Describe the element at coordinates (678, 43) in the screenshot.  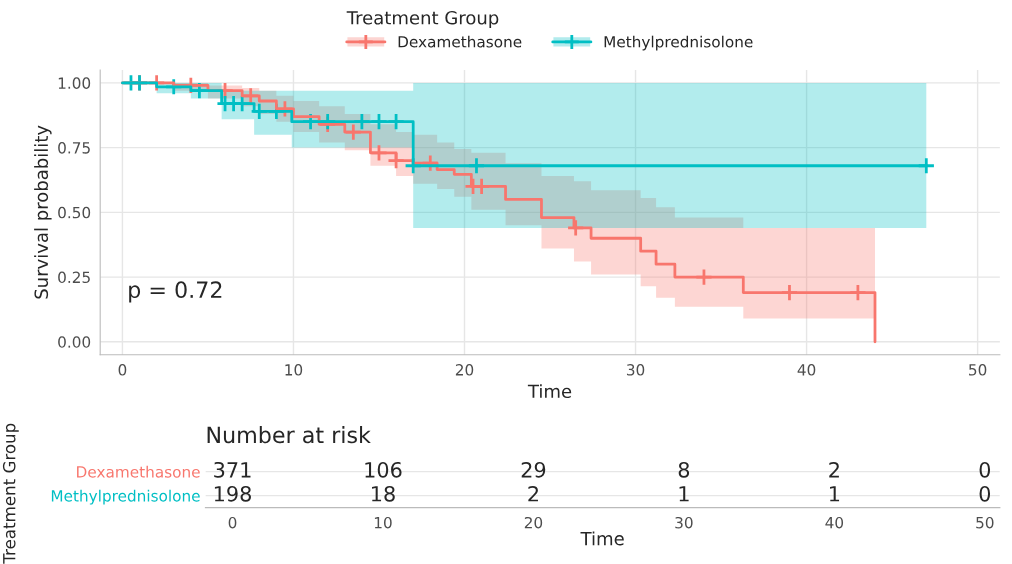
I see `legend-label: Methylprednisolone` at that location.